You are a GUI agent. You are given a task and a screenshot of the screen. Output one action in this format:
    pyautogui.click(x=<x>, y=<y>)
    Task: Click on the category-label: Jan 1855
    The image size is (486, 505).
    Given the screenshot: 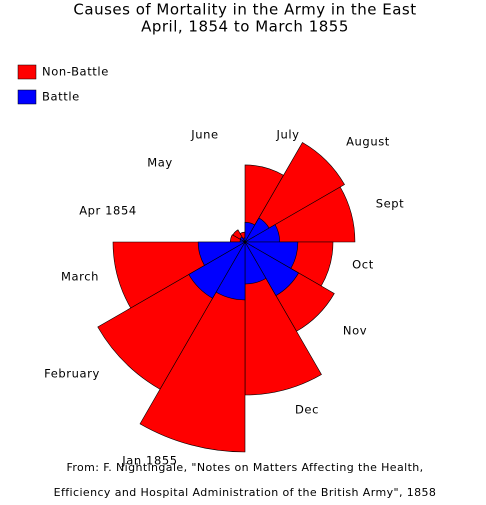 What is the action you would take?
    pyautogui.click(x=149, y=461)
    